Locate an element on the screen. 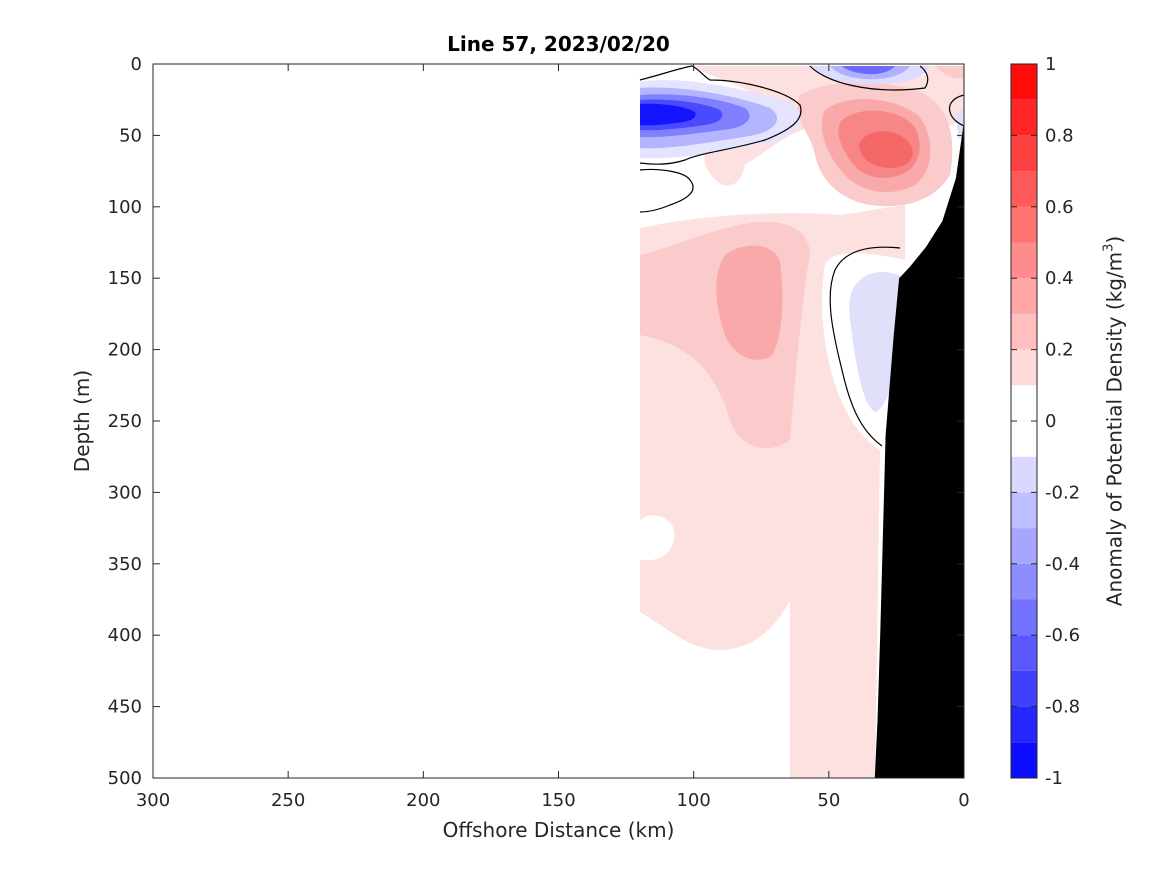  colorbar: 1 0.8 0.6 0.4 0.2 0 -0.2 -0.4 -0.6 -0.8 -1 is located at coordinates (1045, 421).